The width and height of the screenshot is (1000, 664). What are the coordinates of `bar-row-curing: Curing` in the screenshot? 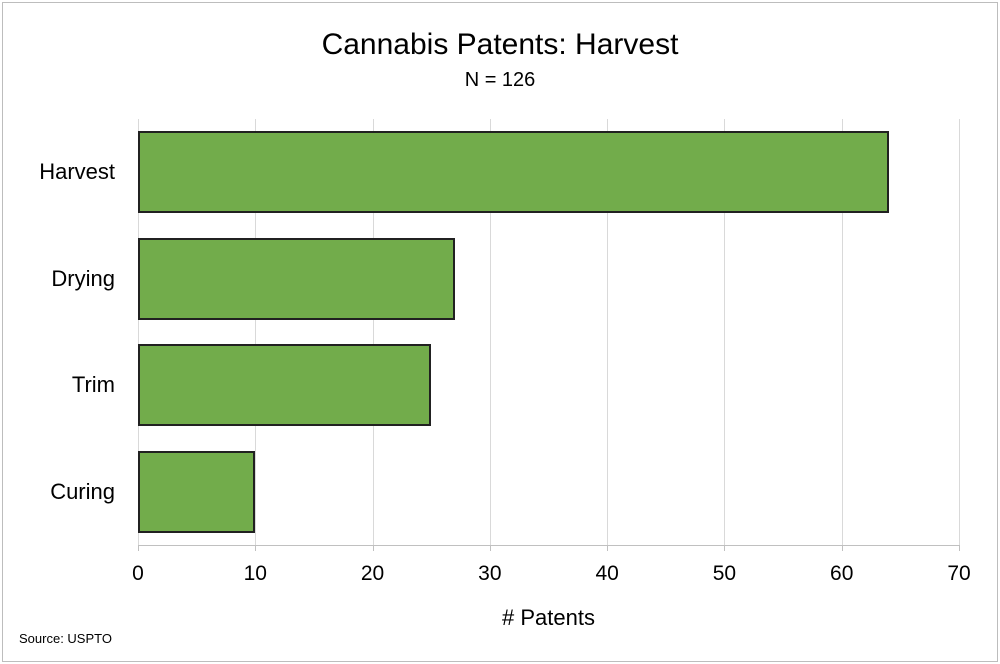 It's located at (504, 492).